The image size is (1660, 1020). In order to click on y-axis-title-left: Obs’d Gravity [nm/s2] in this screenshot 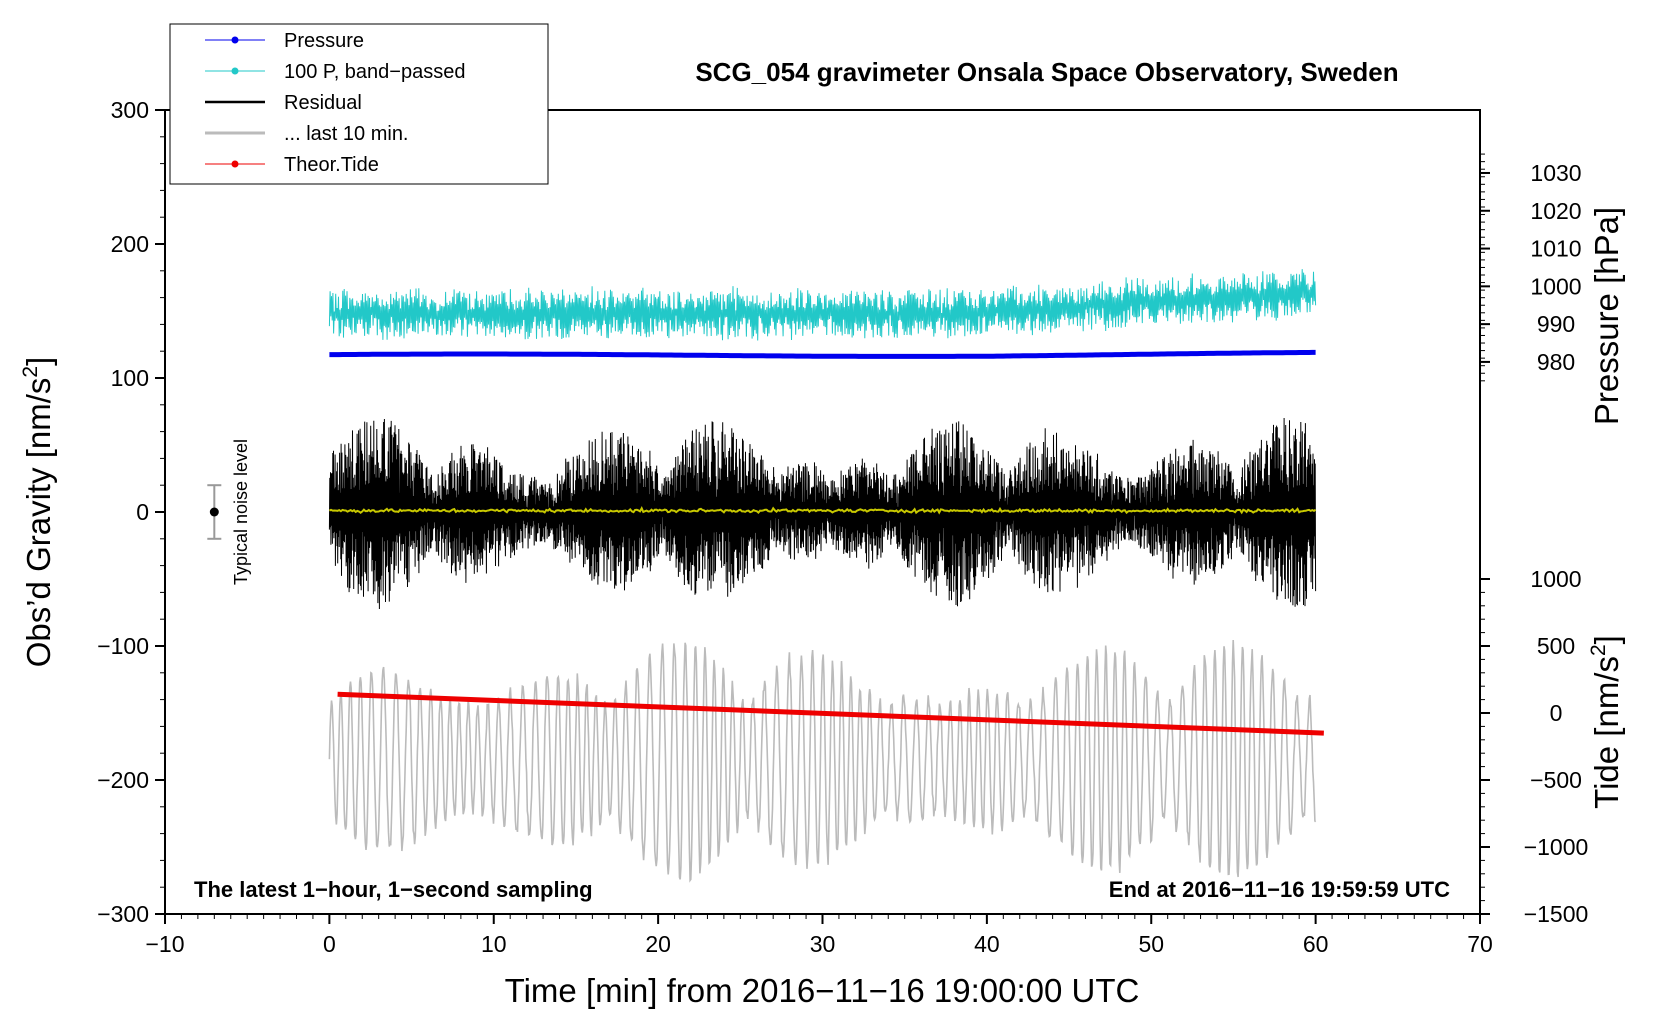, I will do `click(38, 512)`.